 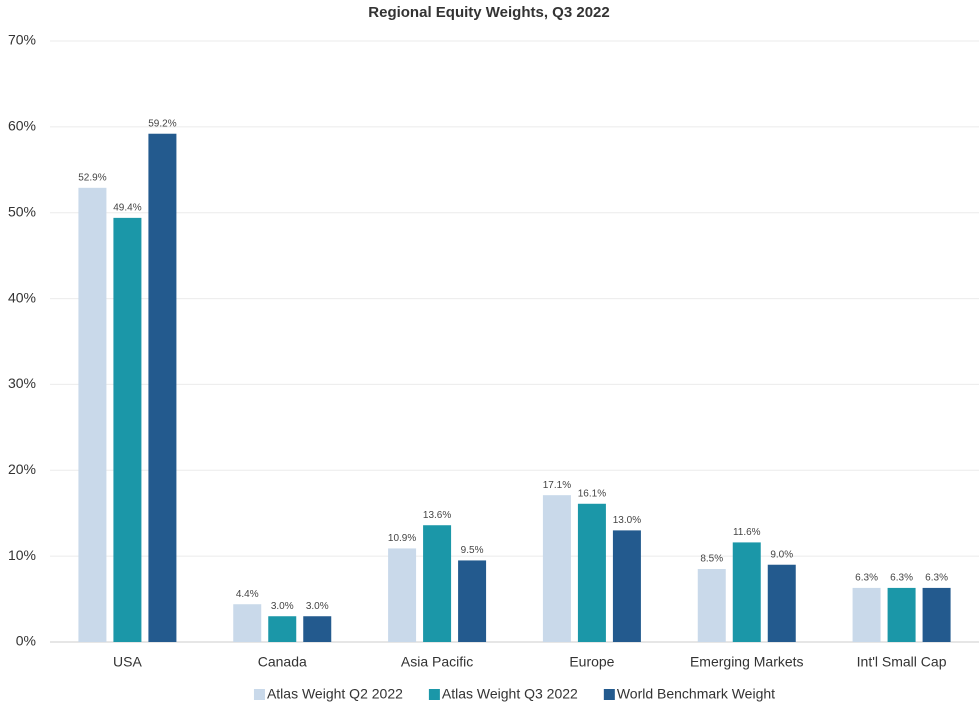 What do you see at coordinates (247, 594) in the screenshot?
I see `value-label: 4.4%` at bounding box center [247, 594].